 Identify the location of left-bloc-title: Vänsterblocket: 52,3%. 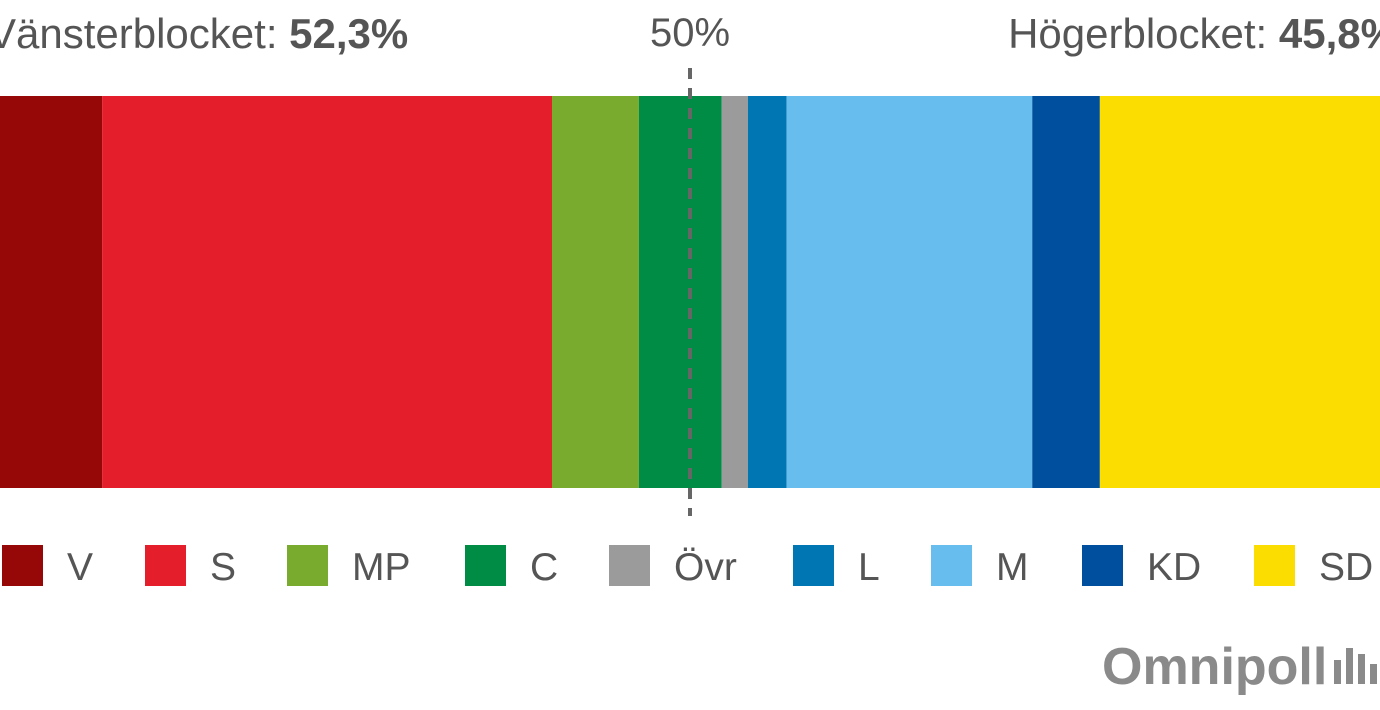
(204, 33).